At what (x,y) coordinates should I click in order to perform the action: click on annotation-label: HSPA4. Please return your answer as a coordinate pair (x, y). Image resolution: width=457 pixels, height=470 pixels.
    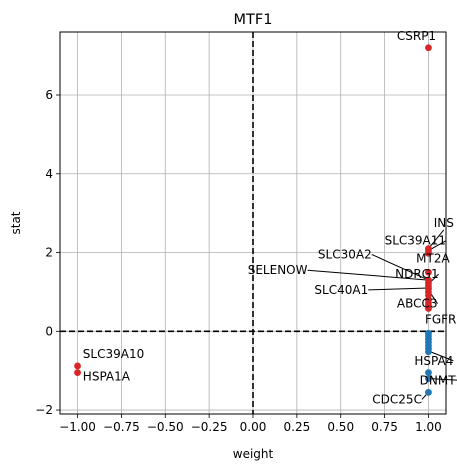
    Looking at the image, I should click on (433, 361).